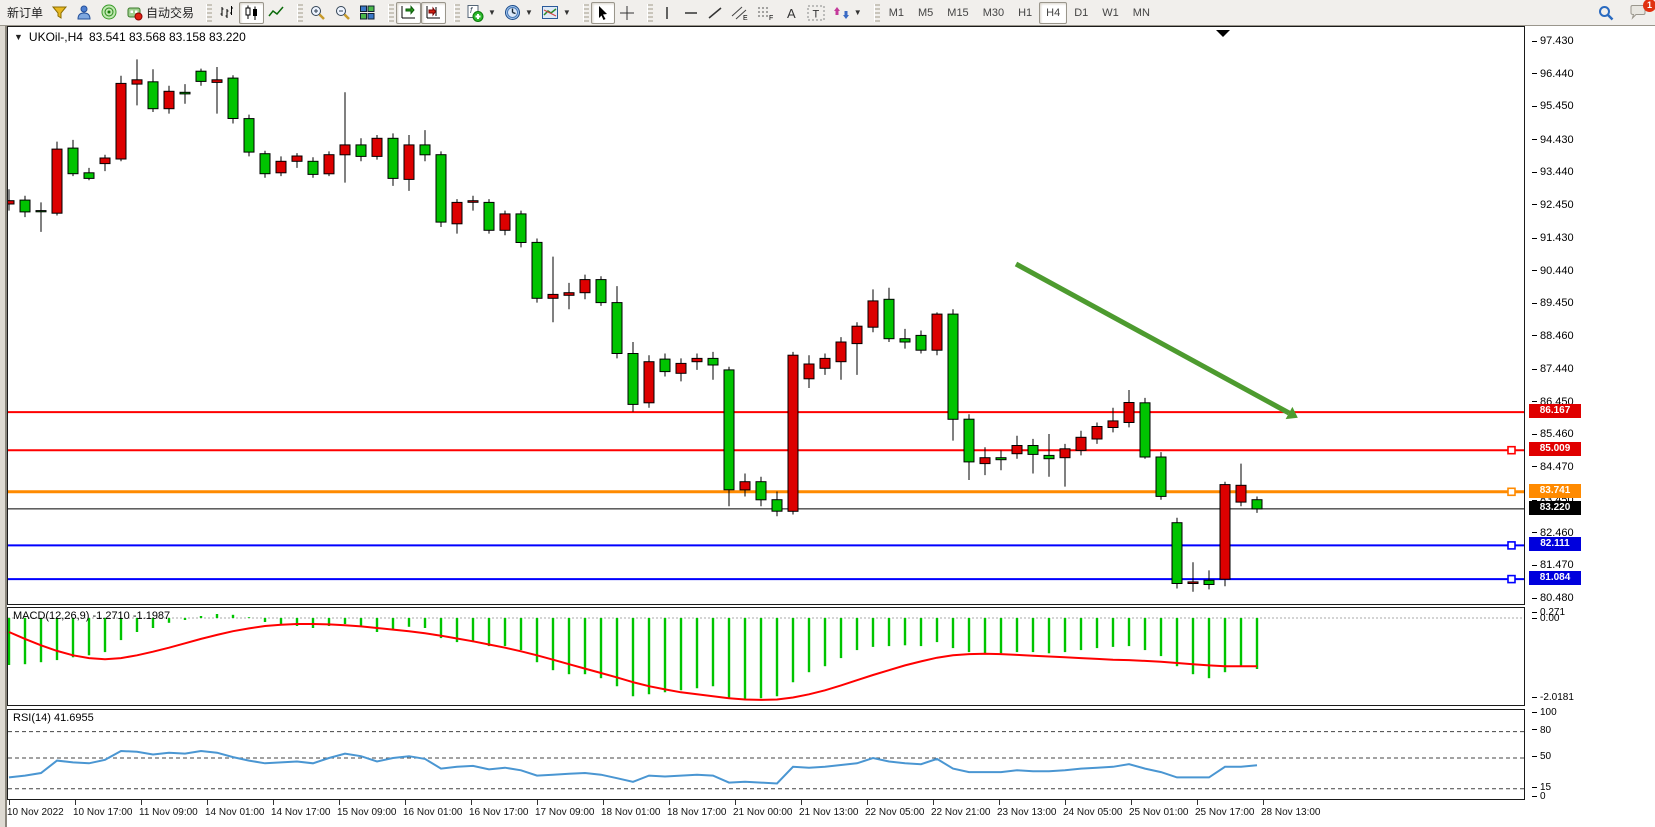 The height and width of the screenshot is (827, 1655). I want to click on time-label: 10 Nov 17:00, so click(103, 812).